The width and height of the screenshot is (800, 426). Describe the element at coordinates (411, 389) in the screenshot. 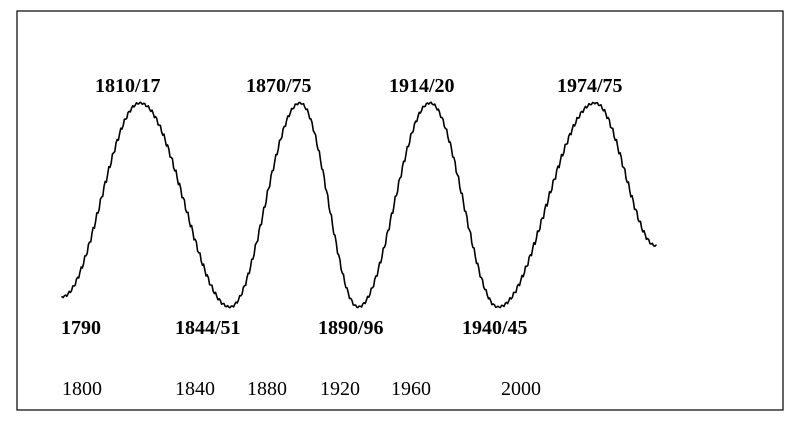

I see `x-tick-label-1960: 1960` at that location.